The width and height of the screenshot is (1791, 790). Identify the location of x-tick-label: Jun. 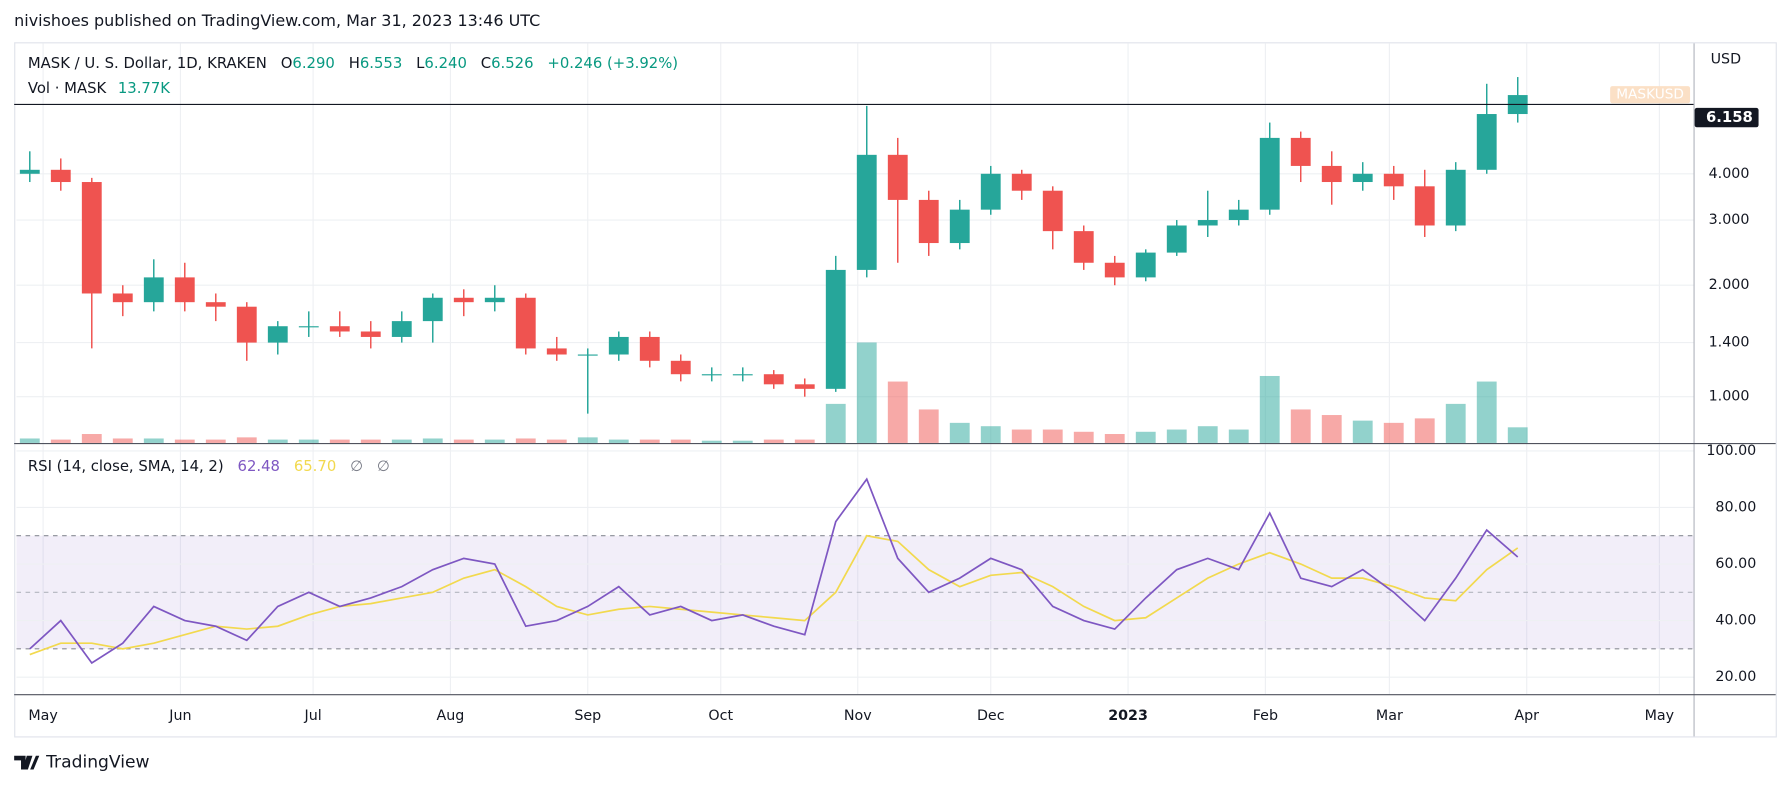
(179, 716).